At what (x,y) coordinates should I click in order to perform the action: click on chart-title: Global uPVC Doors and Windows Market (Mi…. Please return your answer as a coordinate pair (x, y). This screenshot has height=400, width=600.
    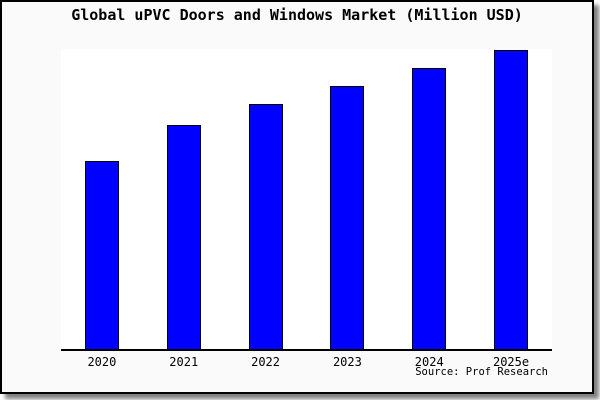
    Looking at the image, I should click on (297, 15).